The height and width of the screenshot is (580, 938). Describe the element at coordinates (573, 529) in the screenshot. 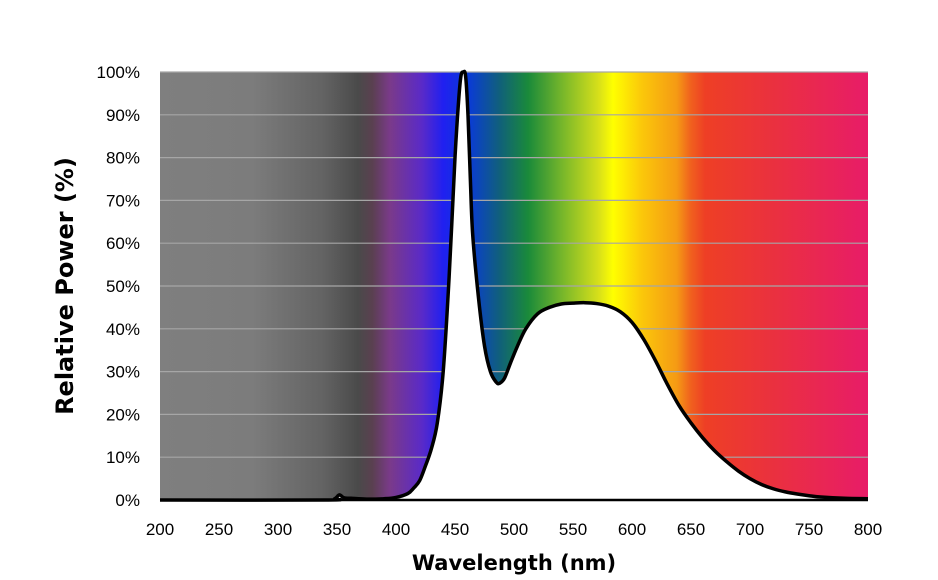

I see `x-tick-label: 550` at that location.